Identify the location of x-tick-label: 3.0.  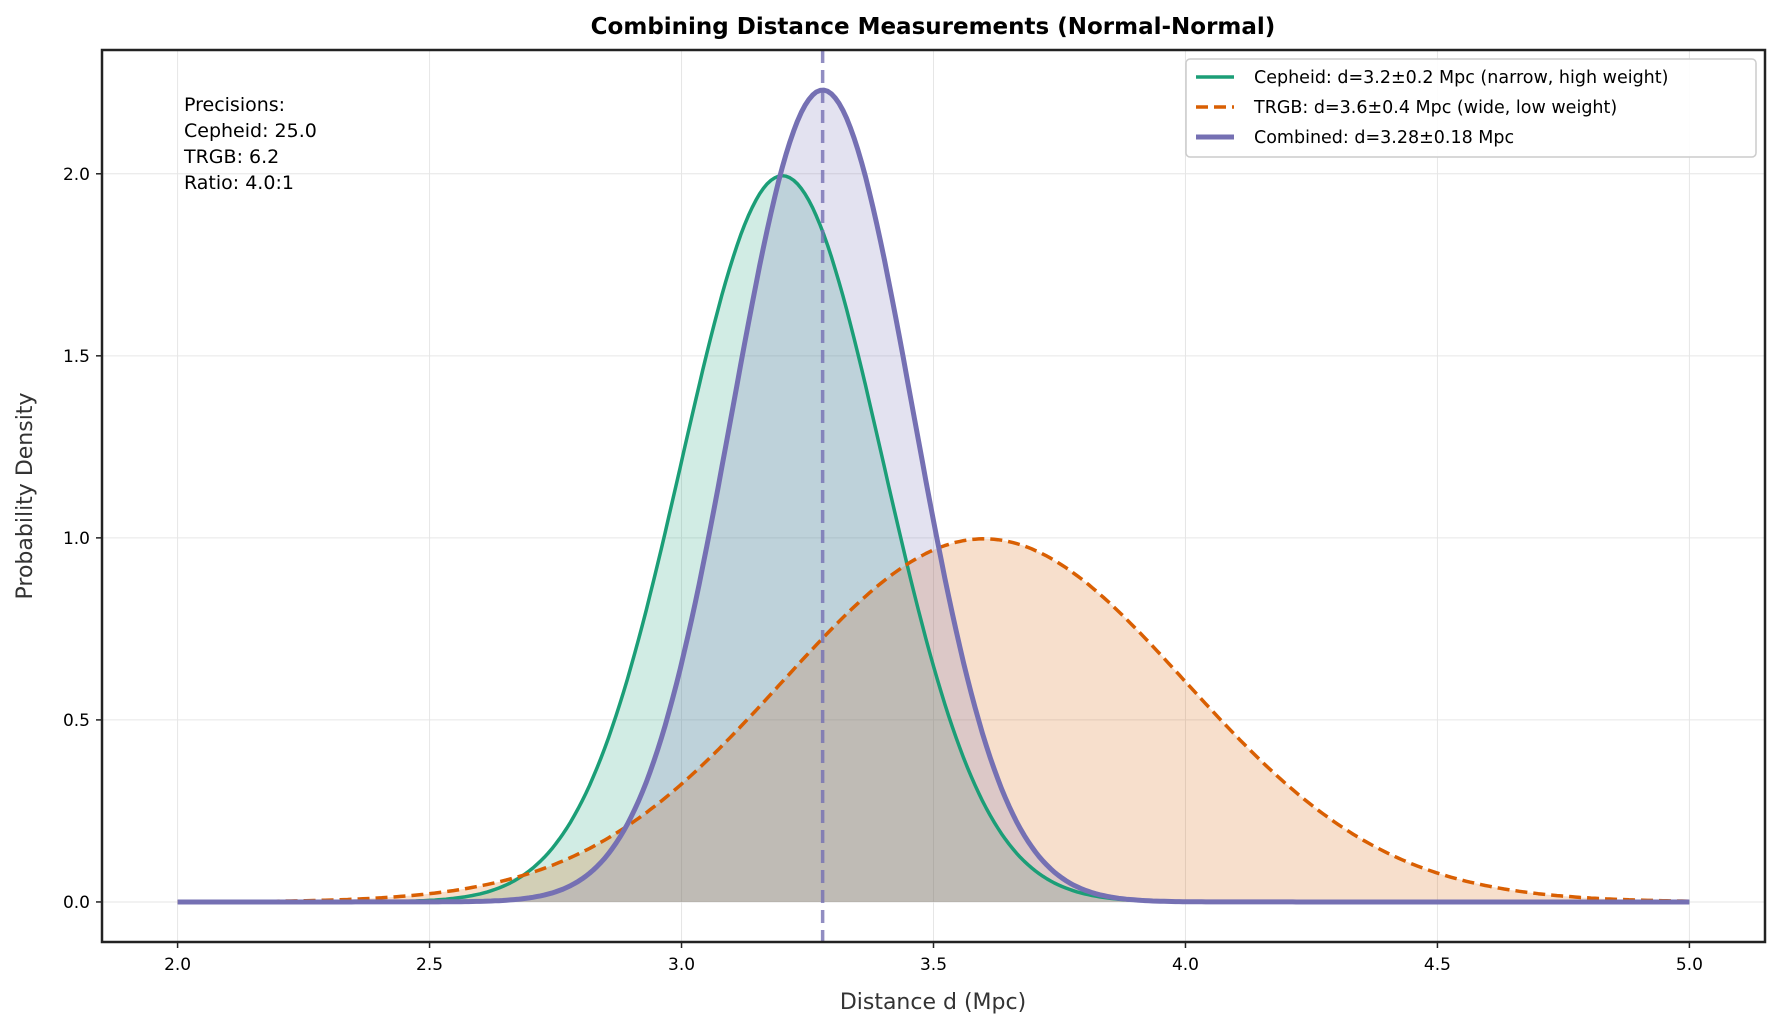
(681, 965).